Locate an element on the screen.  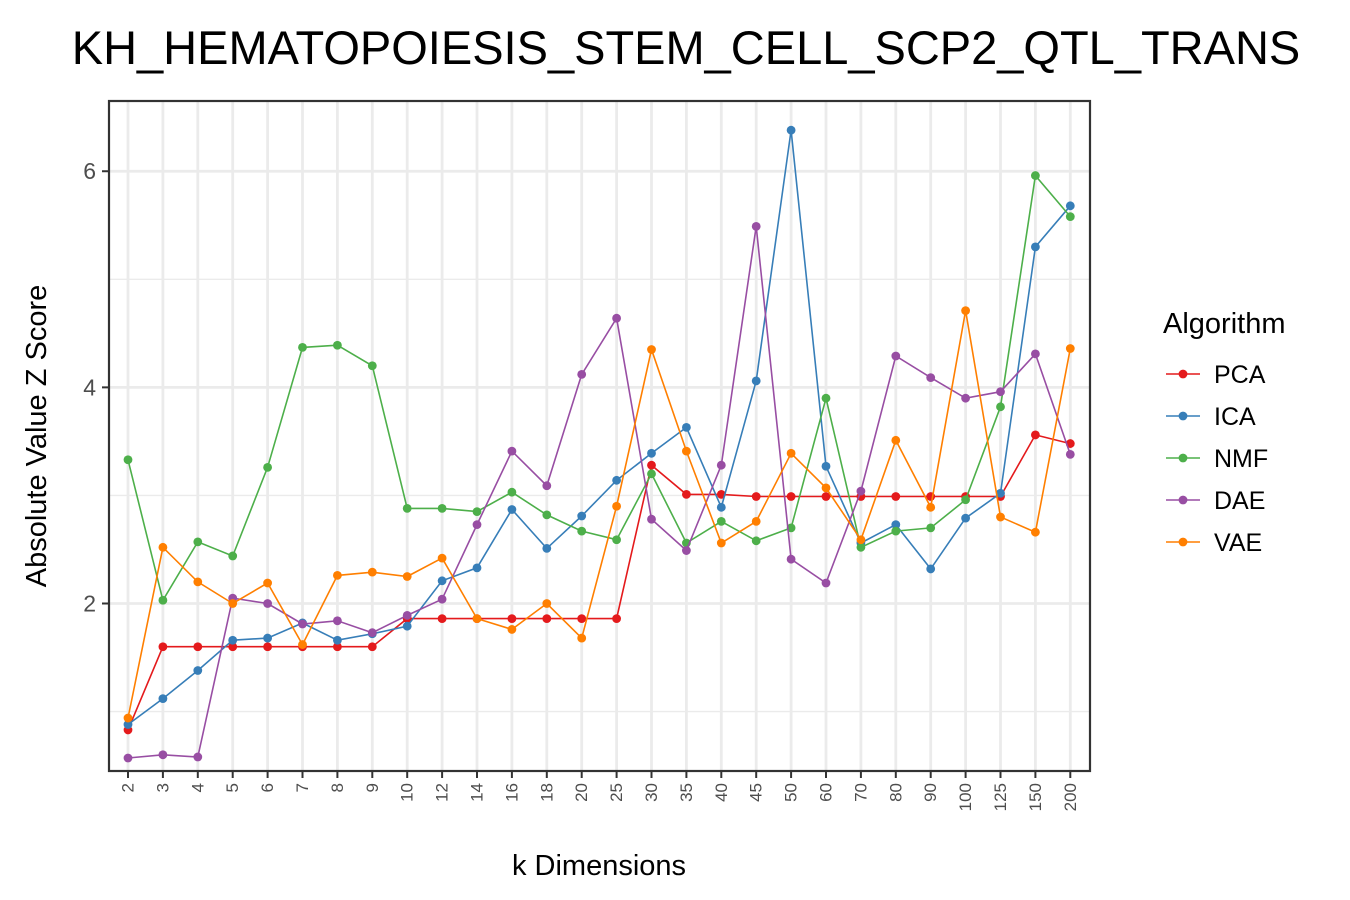
x-axis-title: k Dimensions is located at coordinates (599, 866).